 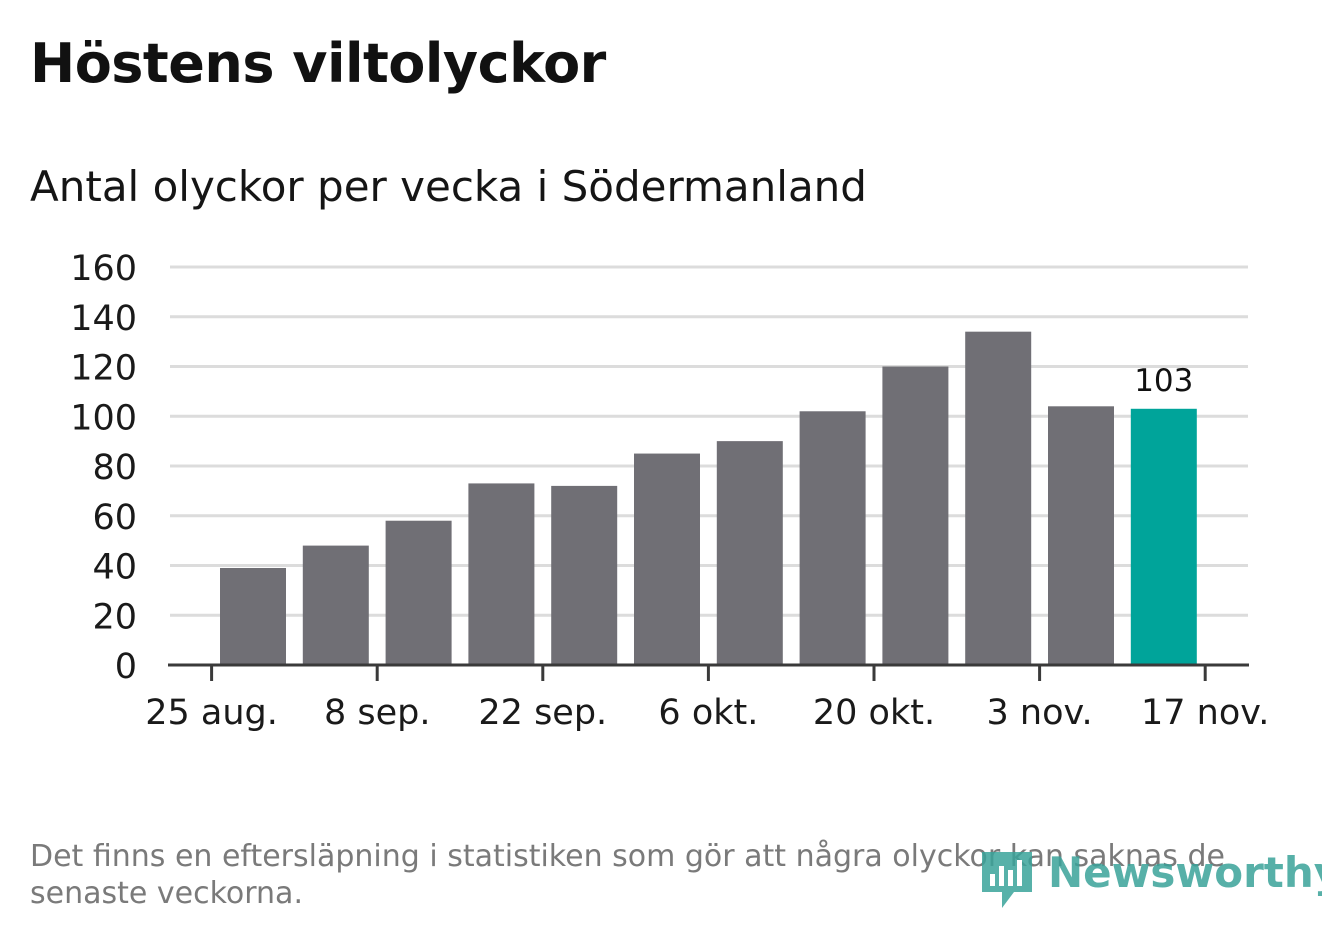 I want to click on newsworthy-logo: Newsworthy, so click(x=1151, y=879).